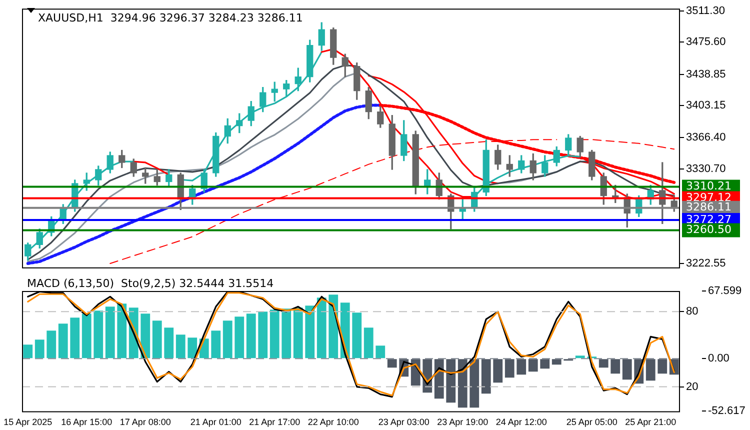 The width and height of the screenshot is (750, 430). Describe the element at coordinates (692, 312) in the screenshot. I see `y2-tick-label: 80` at that location.